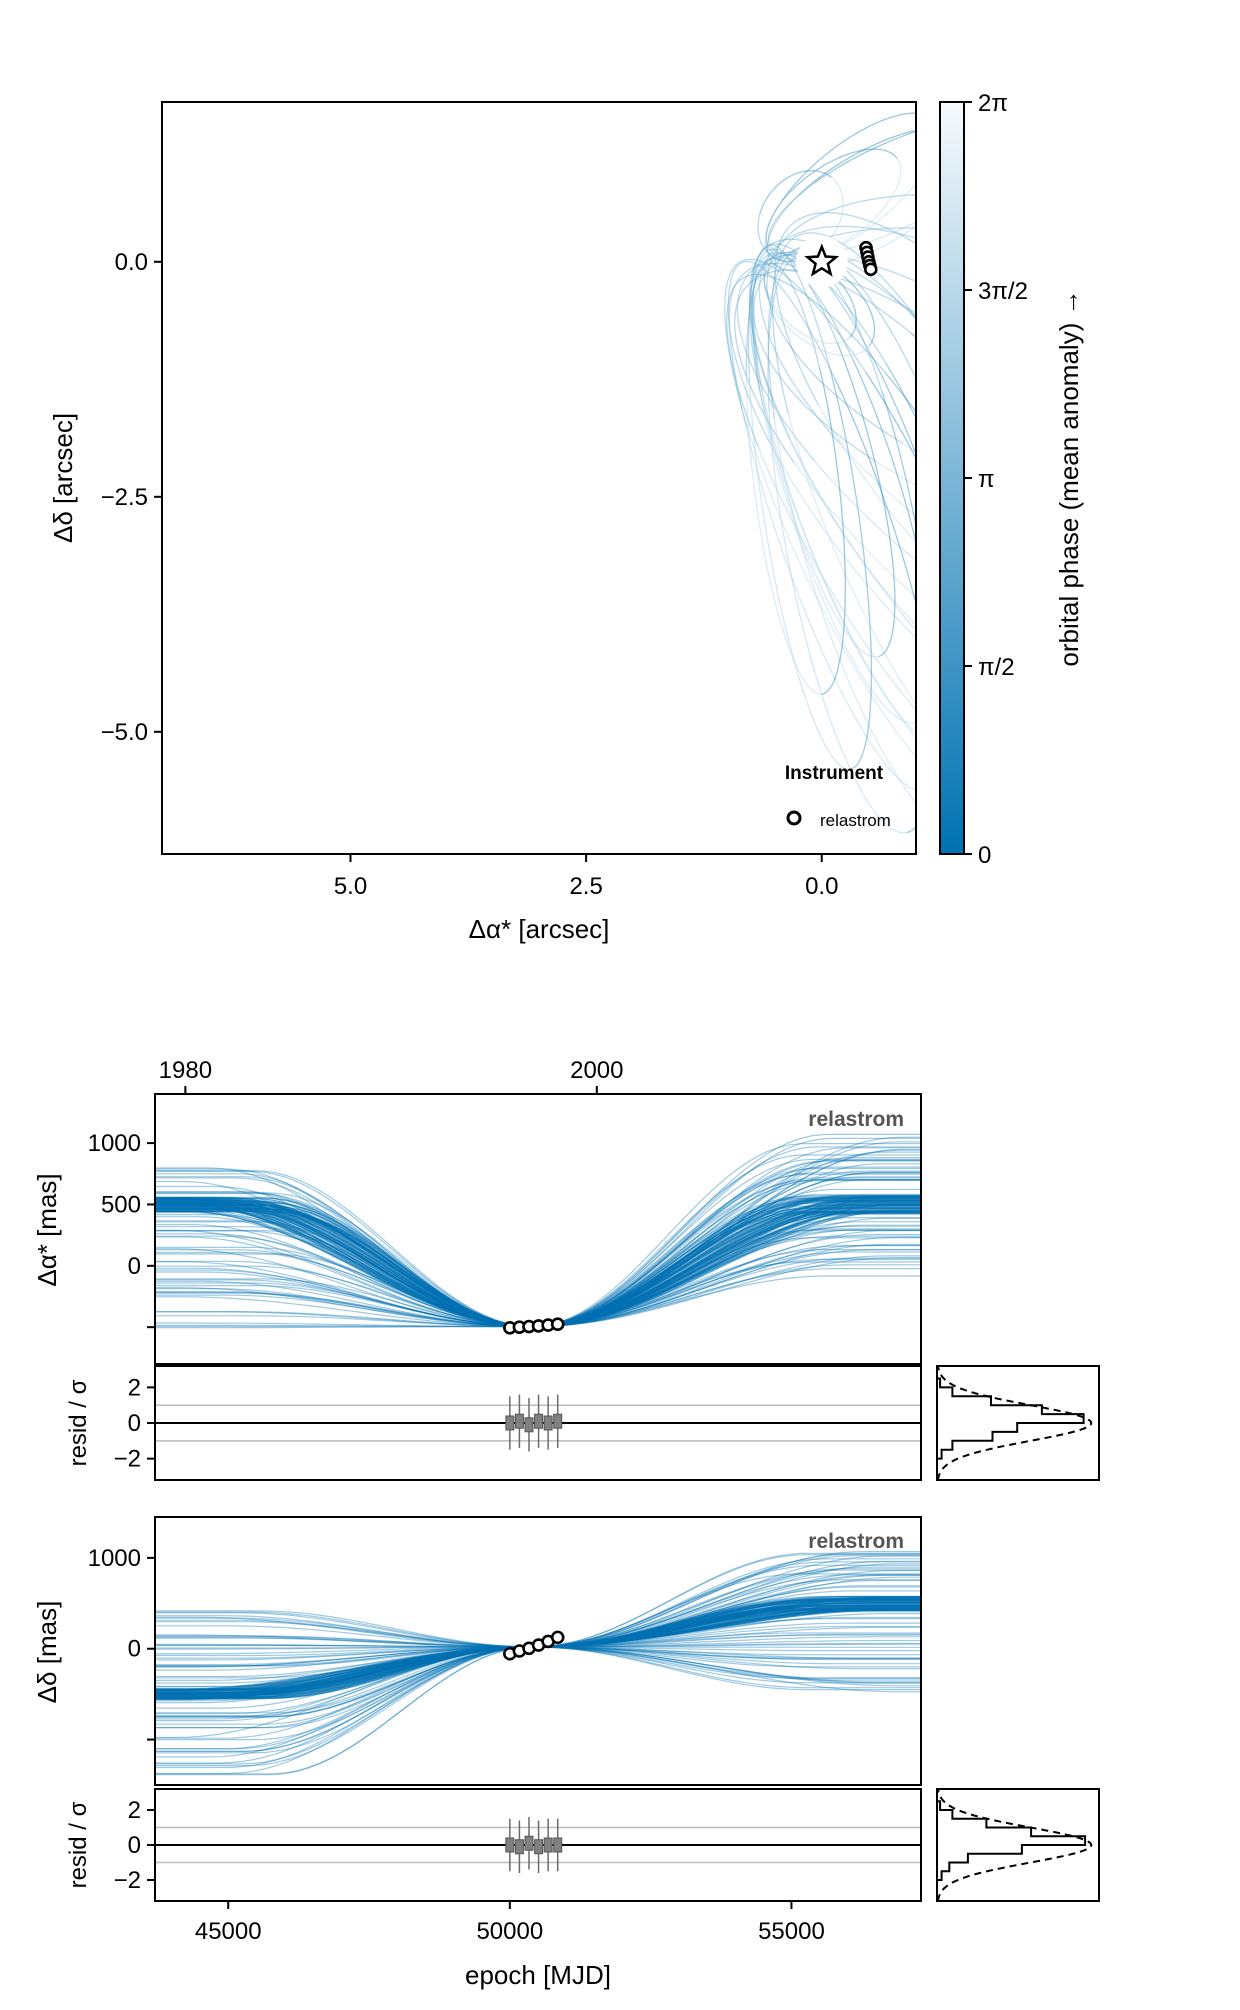  What do you see at coordinates (47, 1229) in the screenshot?
I see `ra-y-axis-label: Δα* [mas]` at bounding box center [47, 1229].